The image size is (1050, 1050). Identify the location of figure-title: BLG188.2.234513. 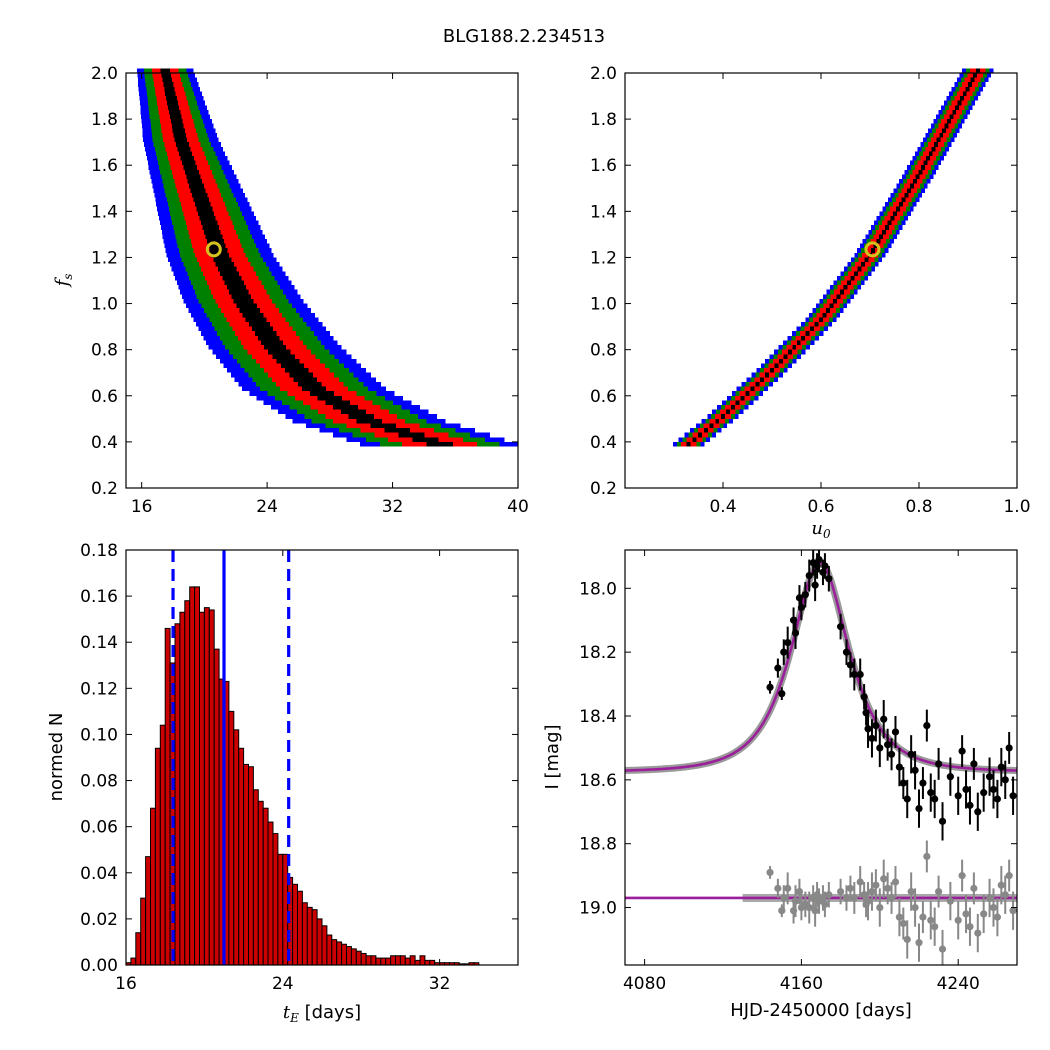
(524, 36).